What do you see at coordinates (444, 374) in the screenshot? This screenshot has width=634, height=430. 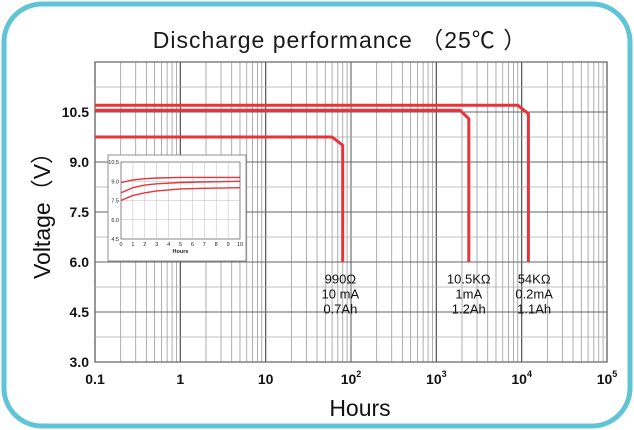 I see `x-tick-exponent: 3` at bounding box center [444, 374].